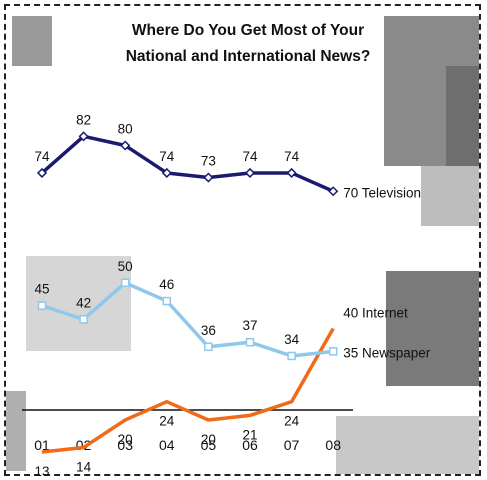 This screenshot has width=487, height=480. I want to click on data-label: 82, so click(83, 119).